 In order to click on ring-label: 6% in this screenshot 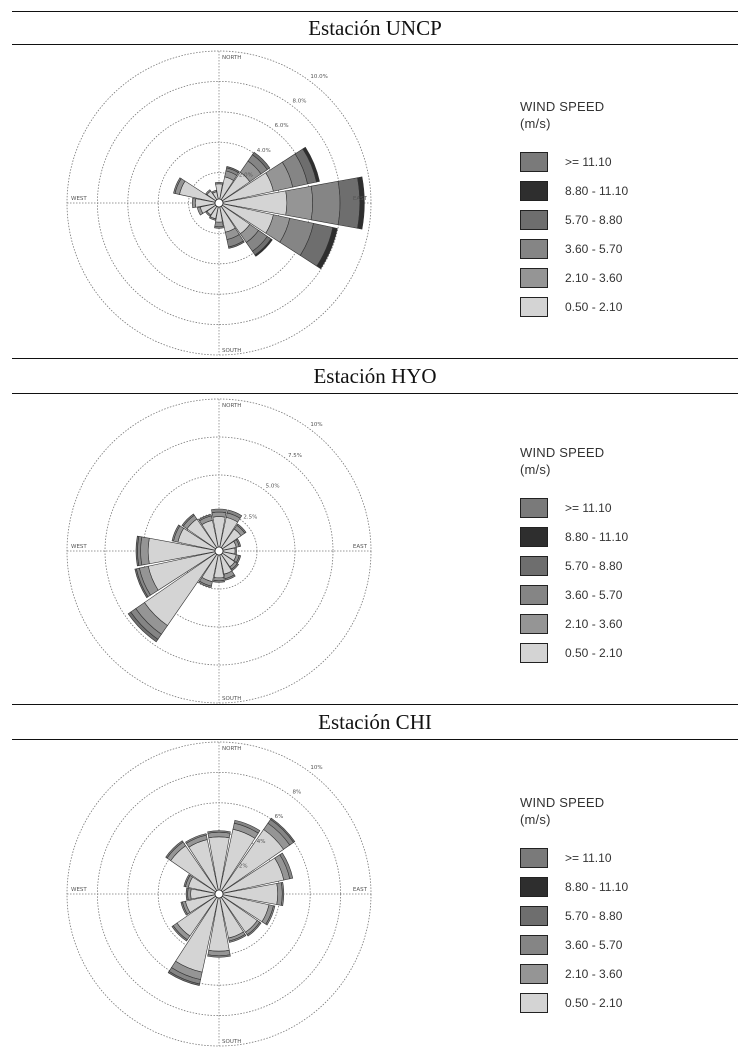, I will do `click(279, 817)`.